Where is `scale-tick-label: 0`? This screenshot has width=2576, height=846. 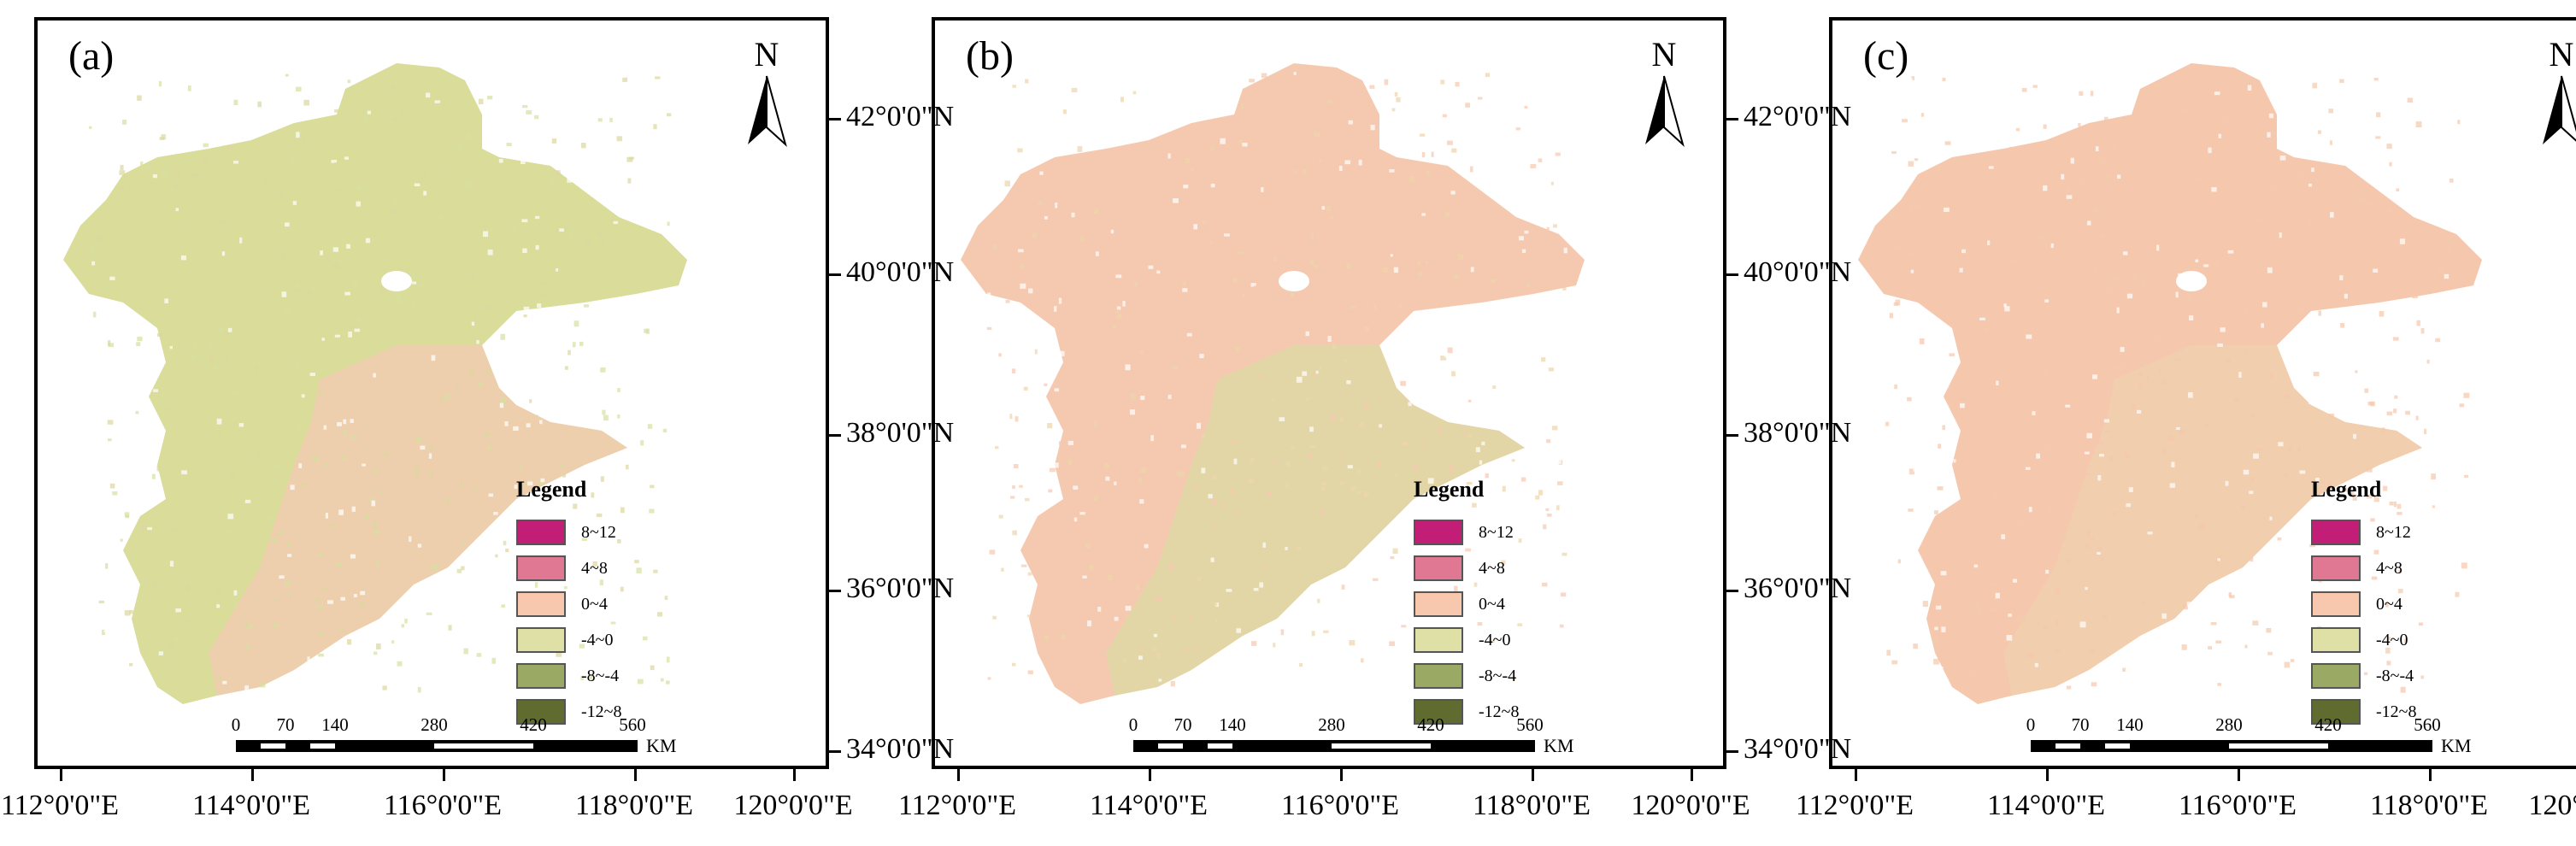
scale-tick-label: 0 is located at coordinates (2031, 724).